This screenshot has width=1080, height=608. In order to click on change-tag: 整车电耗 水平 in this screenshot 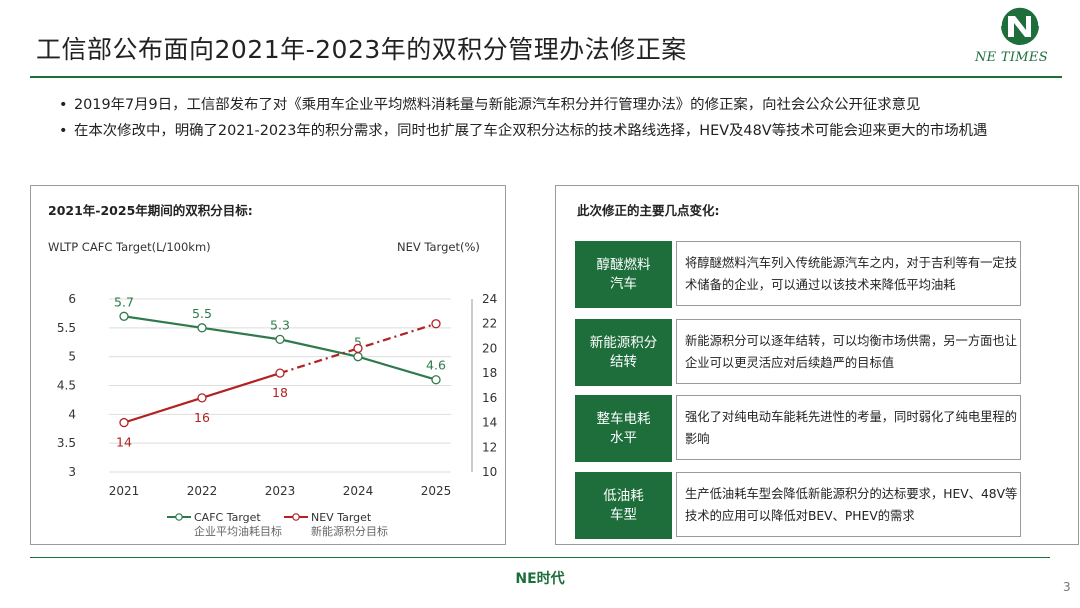, I will do `click(623, 428)`.